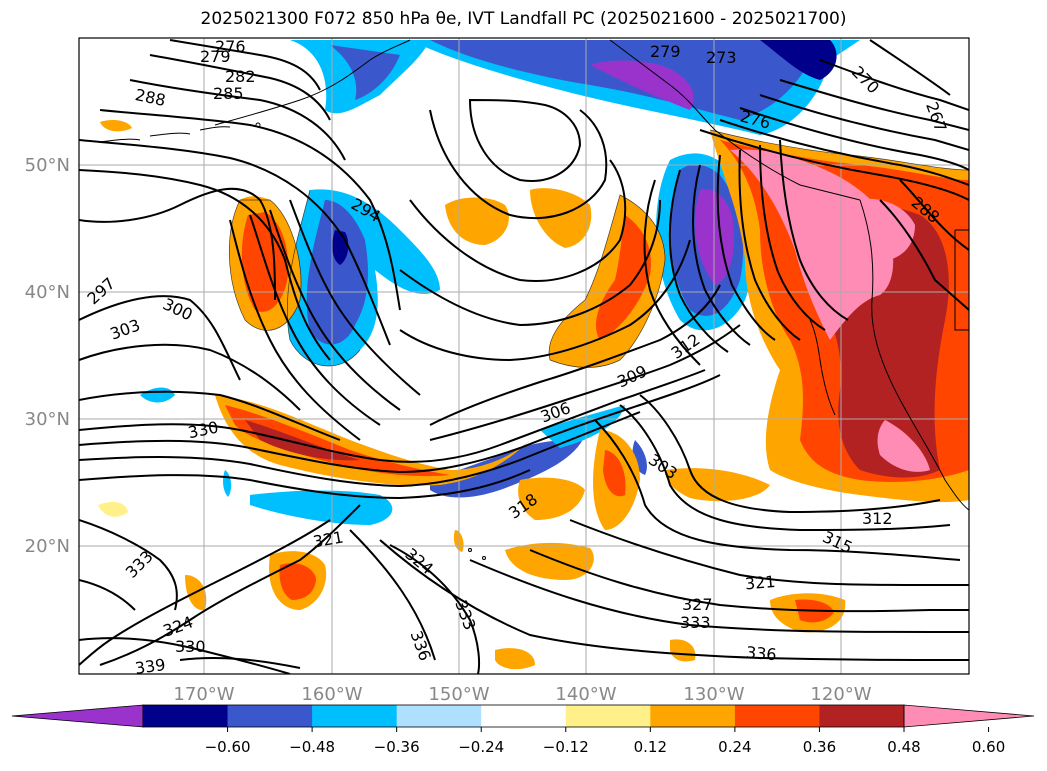 This screenshot has height=771, width=1047. Describe the element at coordinates (47, 165) in the screenshot. I see `lat-label: 50°N` at that location.